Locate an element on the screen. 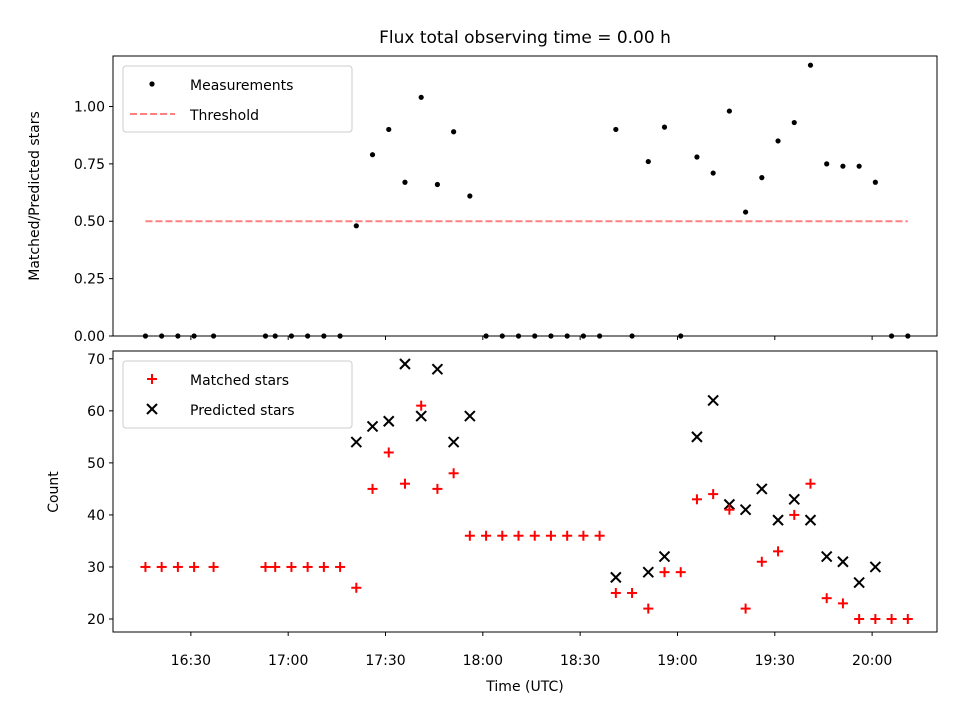 The height and width of the screenshot is (720, 960). x-tick-label: 16:30 is located at coordinates (191, 661).